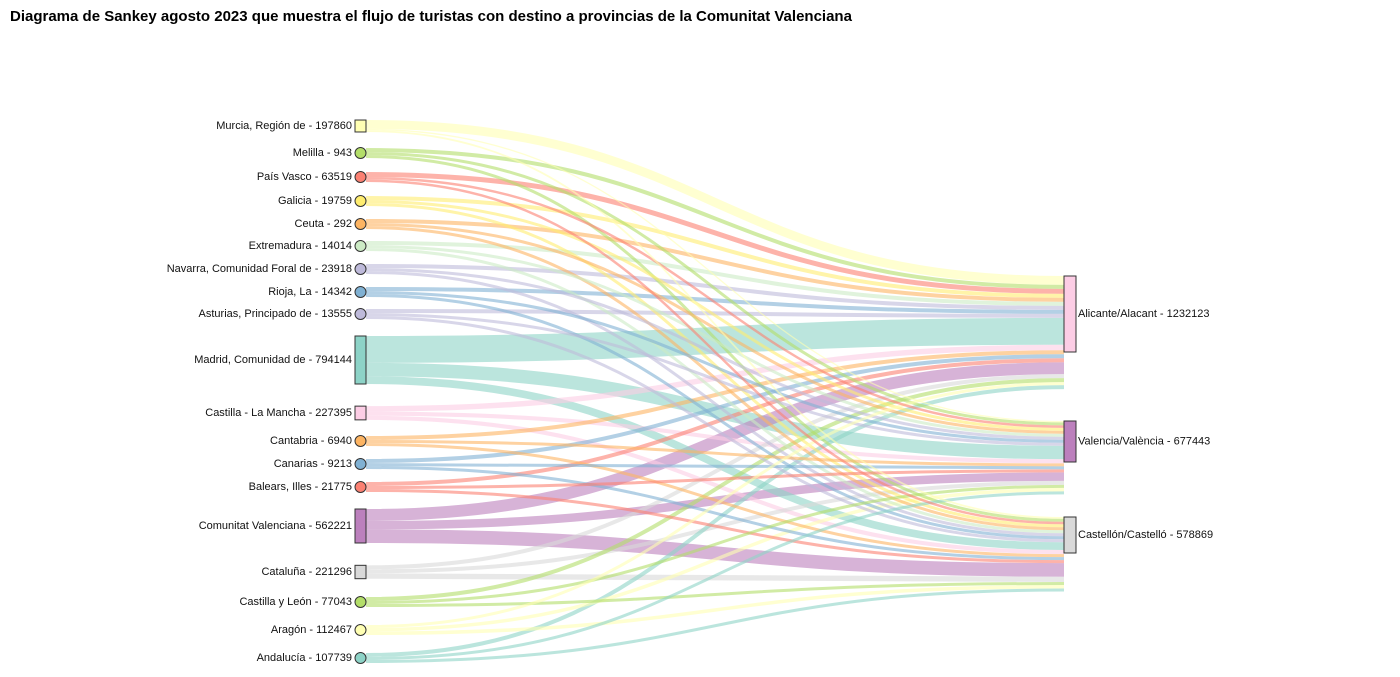 The width and height of the screenshot is (1400, 677). I want to click on flow-link-asturias-principado-de-to-alicante-alacant, so click(715, 313).